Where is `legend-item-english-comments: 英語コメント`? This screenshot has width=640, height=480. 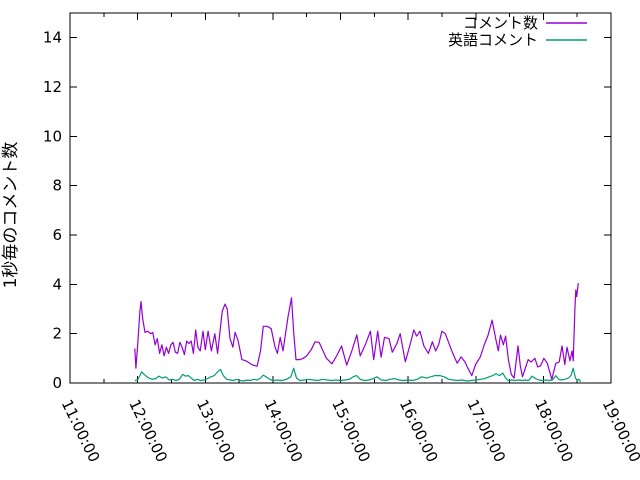
legend-item-english-comments: 英語コメント is located at coordinates (517, 40).